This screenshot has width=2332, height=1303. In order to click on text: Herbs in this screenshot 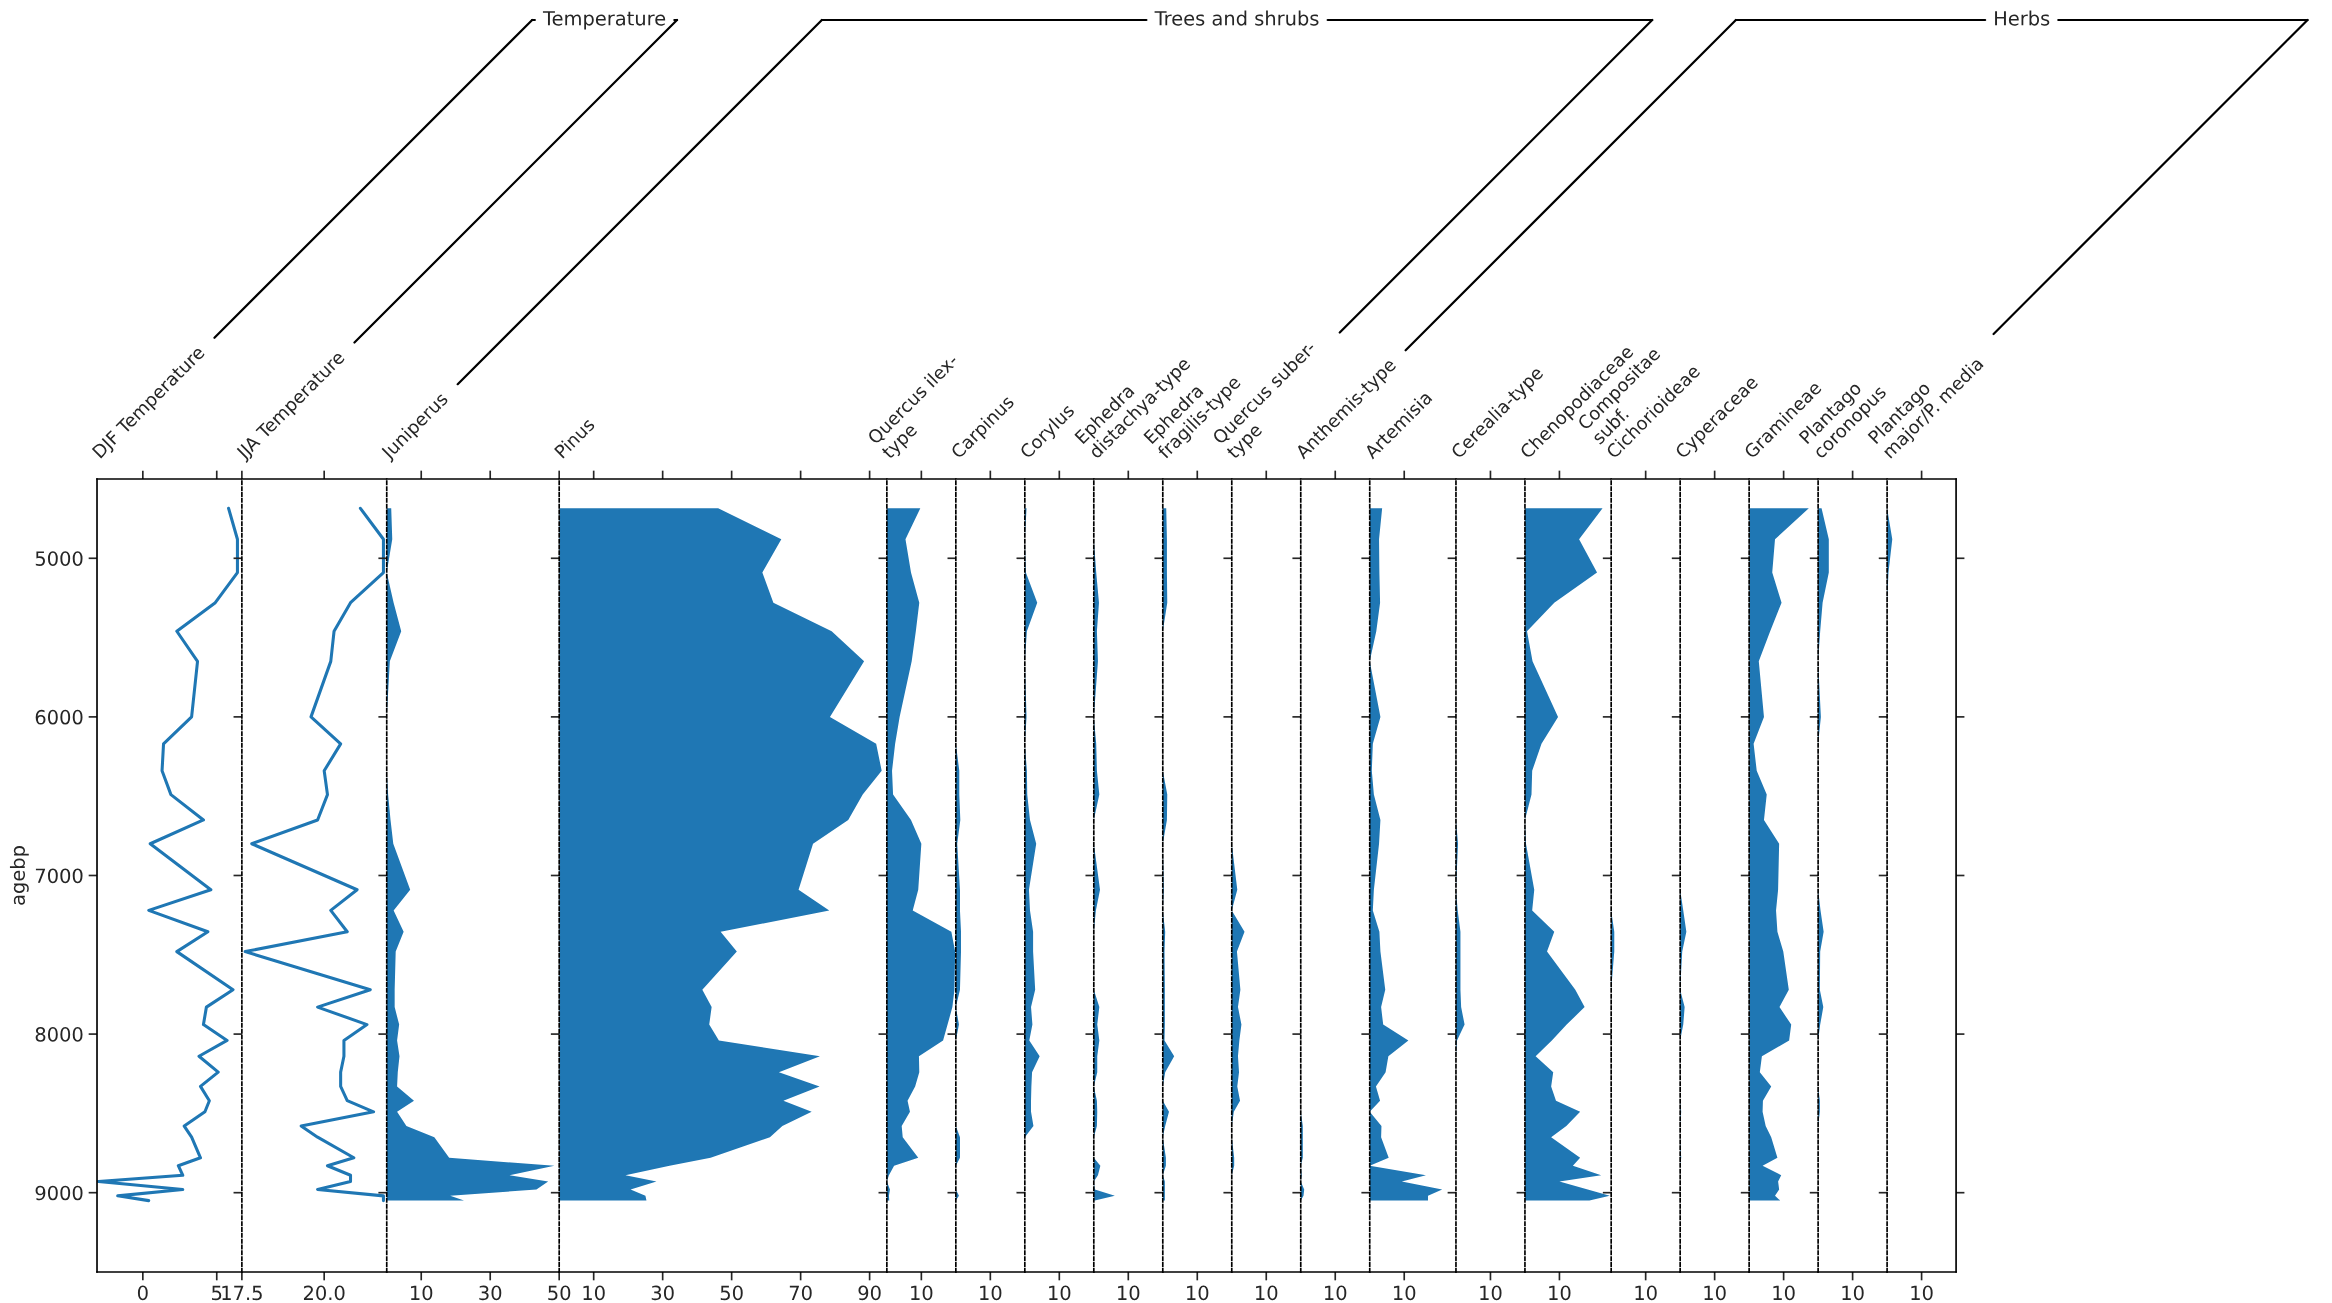, I will do `click(2022, 18)`.